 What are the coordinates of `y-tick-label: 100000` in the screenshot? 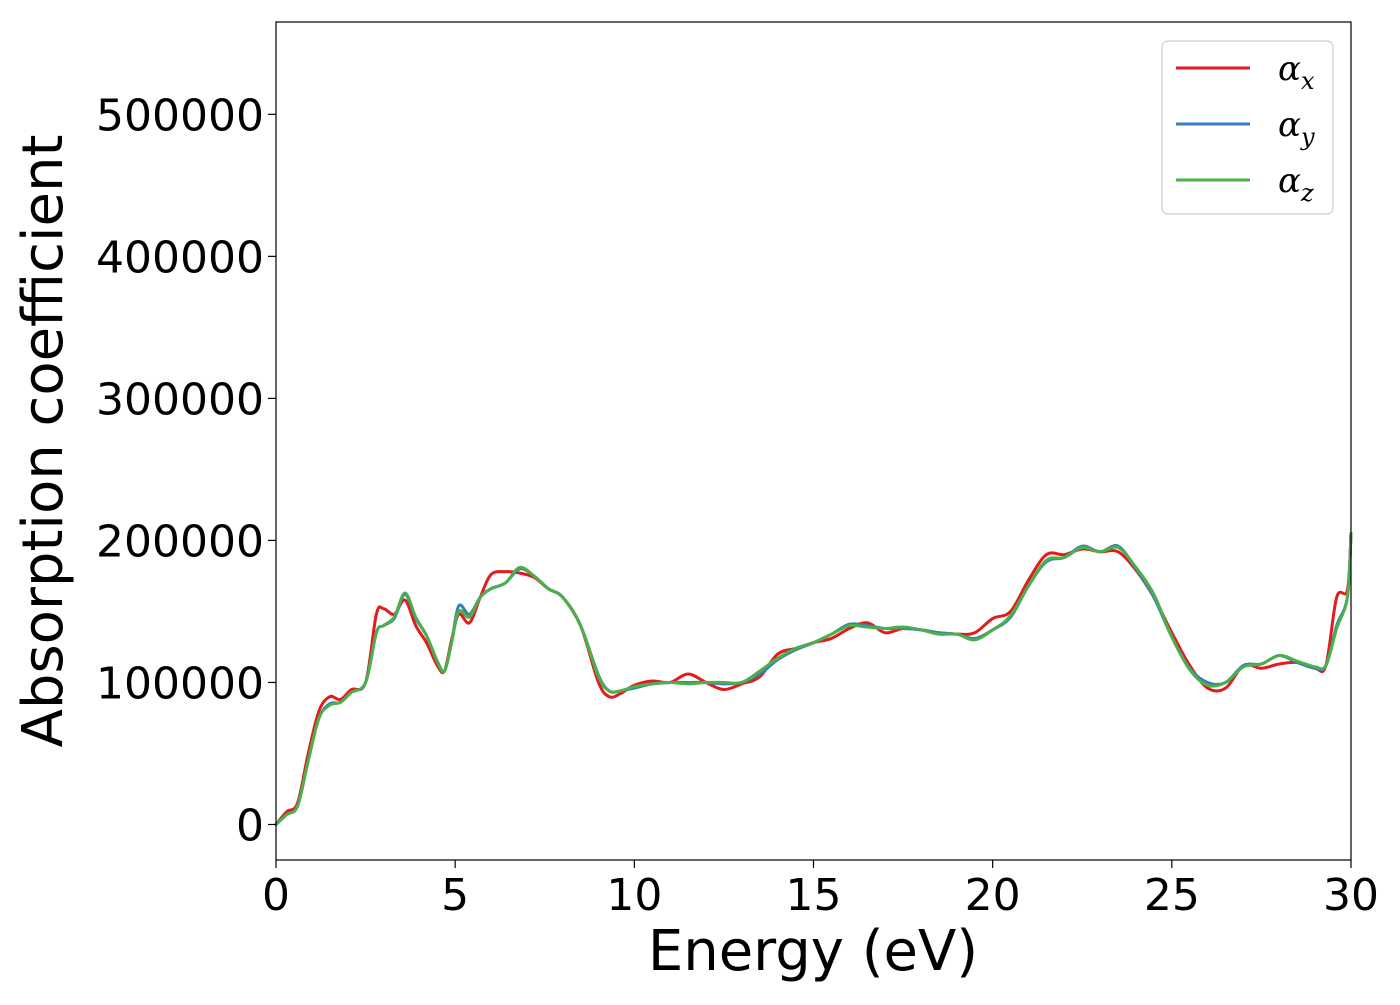 It's located at (180, 683).